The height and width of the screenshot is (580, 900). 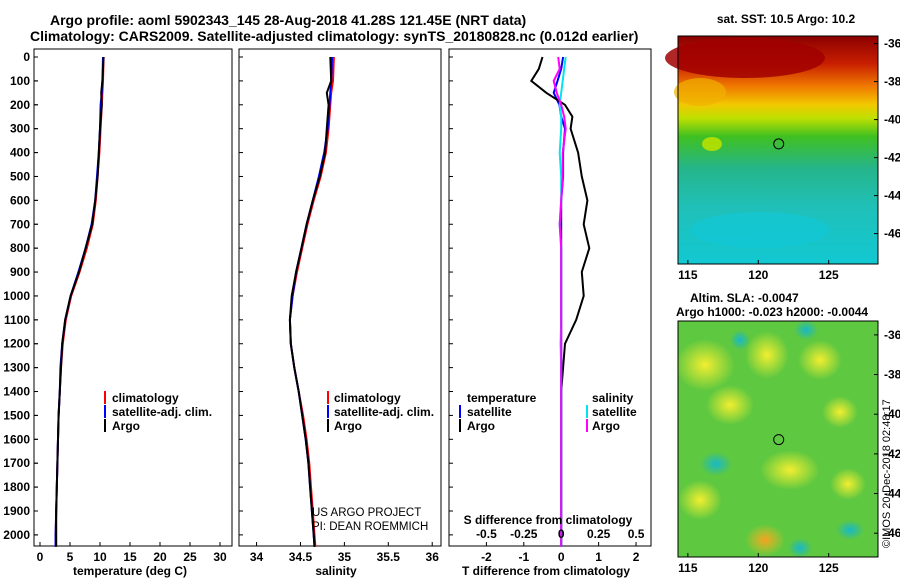 I want to click on series-line-salinity-argo, so click(x=559, y=301).